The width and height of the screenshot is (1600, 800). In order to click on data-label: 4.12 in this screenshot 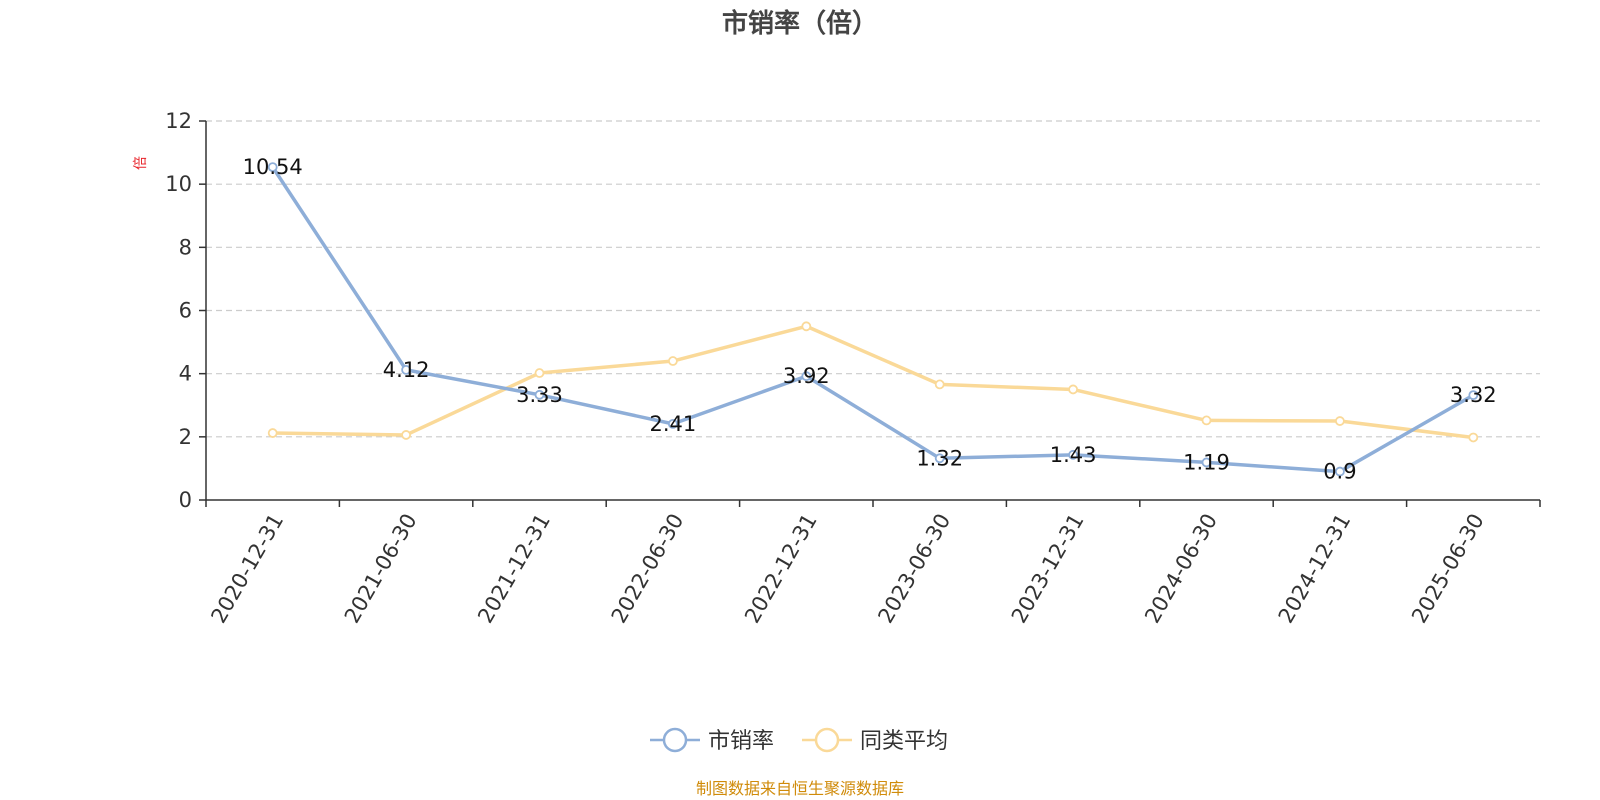, I will do `click(406, 370)`.